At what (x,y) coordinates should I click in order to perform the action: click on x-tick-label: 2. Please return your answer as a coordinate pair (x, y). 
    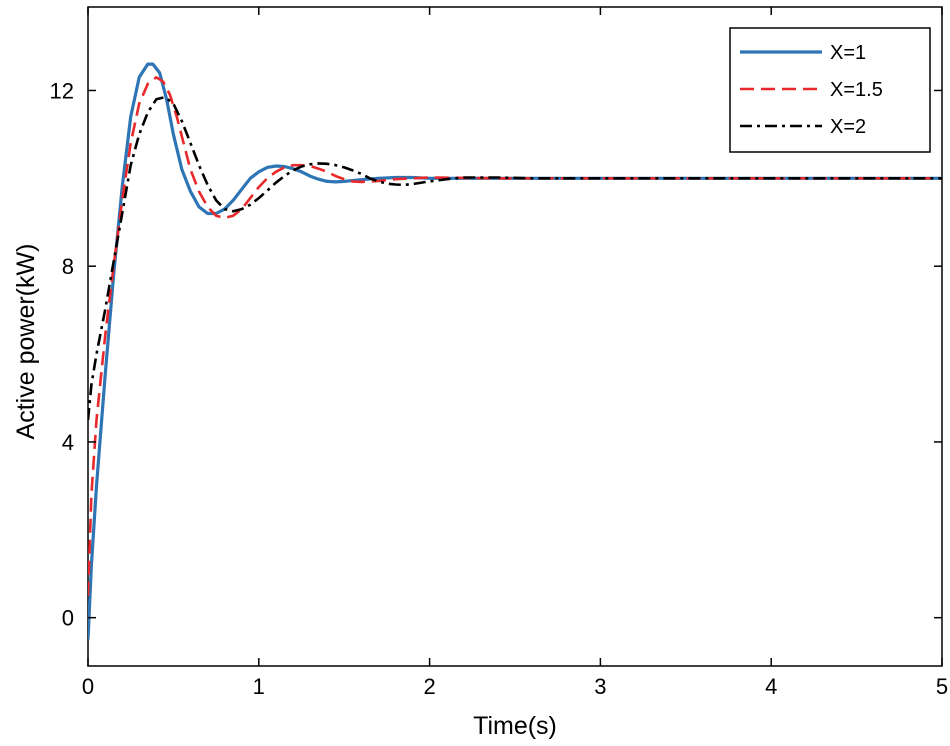
    Looking at the image, I should click on (429, 686).